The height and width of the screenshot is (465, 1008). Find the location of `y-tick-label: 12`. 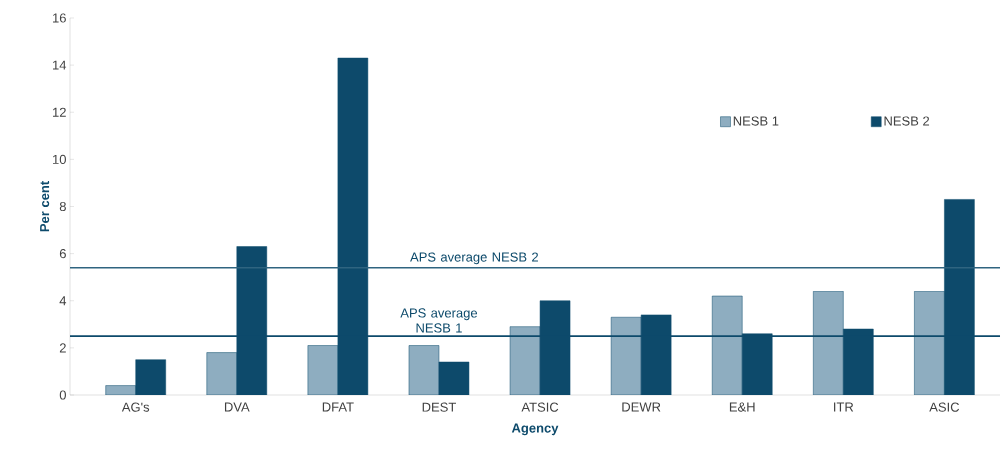

y-tick-label: 12 is located at coordinates (59, 112).